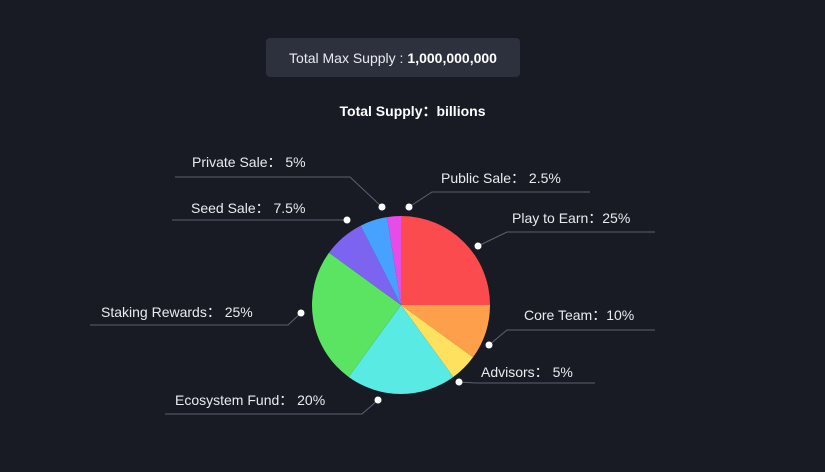  Describe the element at coordinates (347, 220) in the screenshot. I see `leader-dot-seed-sale` at that location.